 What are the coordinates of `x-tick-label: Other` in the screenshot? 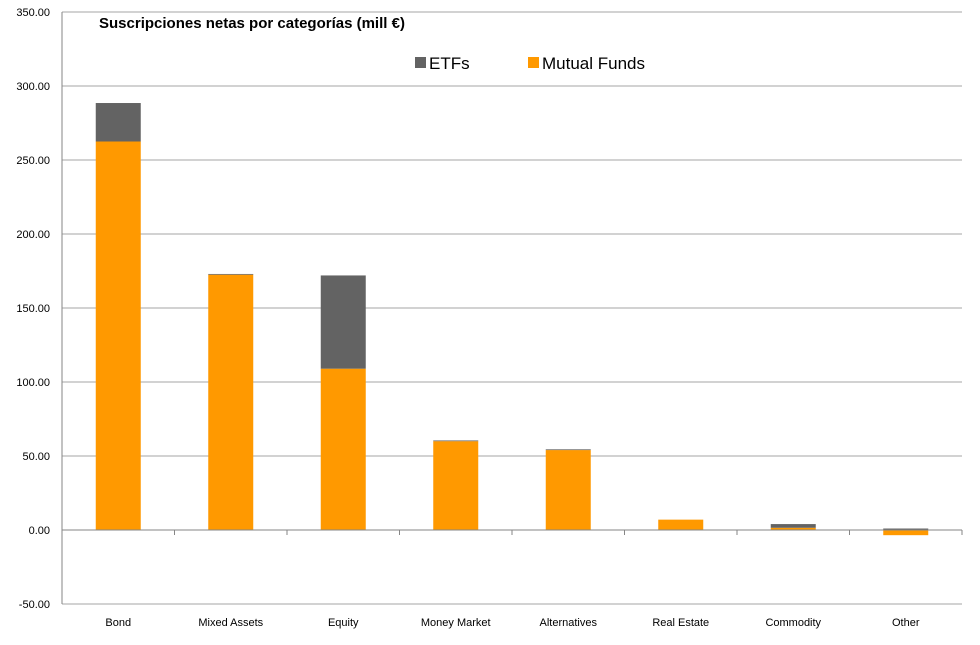 It's located at (906, 623).